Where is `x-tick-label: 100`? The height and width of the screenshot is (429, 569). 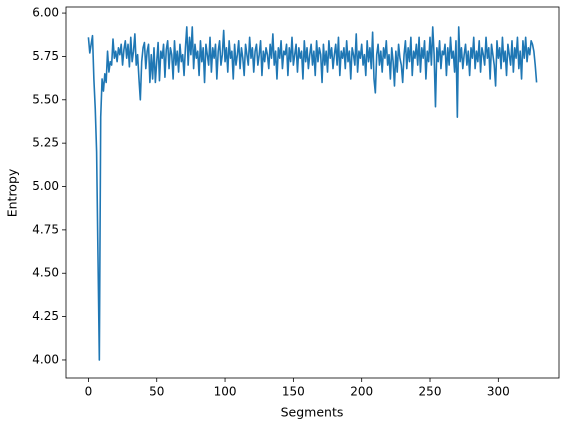
x-tick-label: 100 is located at coordinates (225, 392).